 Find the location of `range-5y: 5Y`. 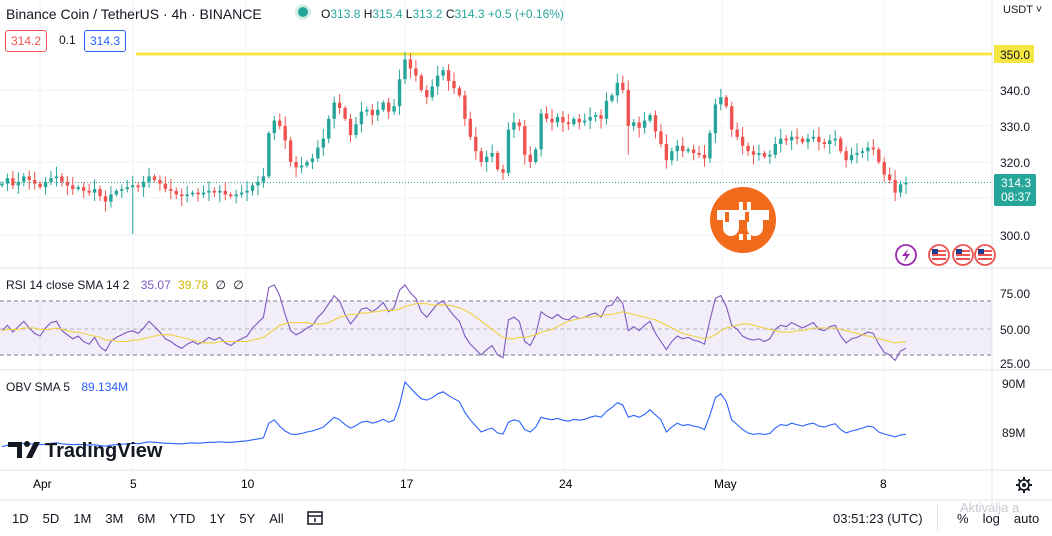

range-5y: 5Y is located at coordinates (247, 518).